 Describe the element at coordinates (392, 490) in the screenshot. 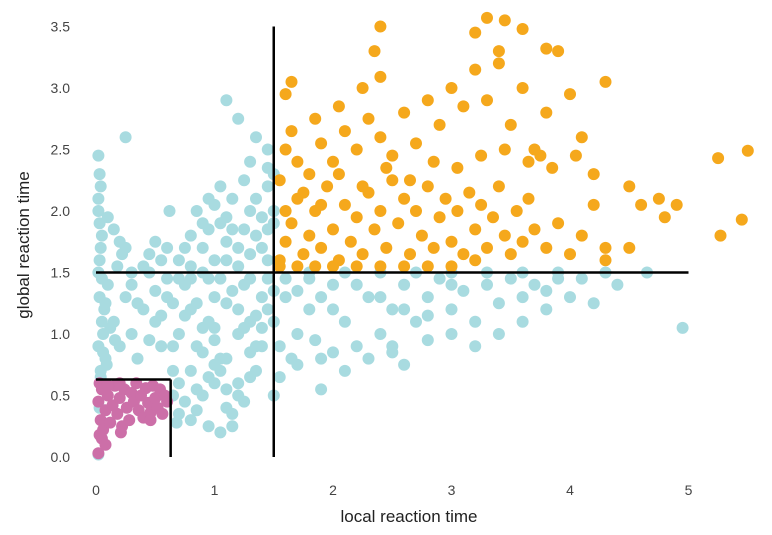

I see `x-axis-ticks: 0 1 2 3 4 5` at that location.